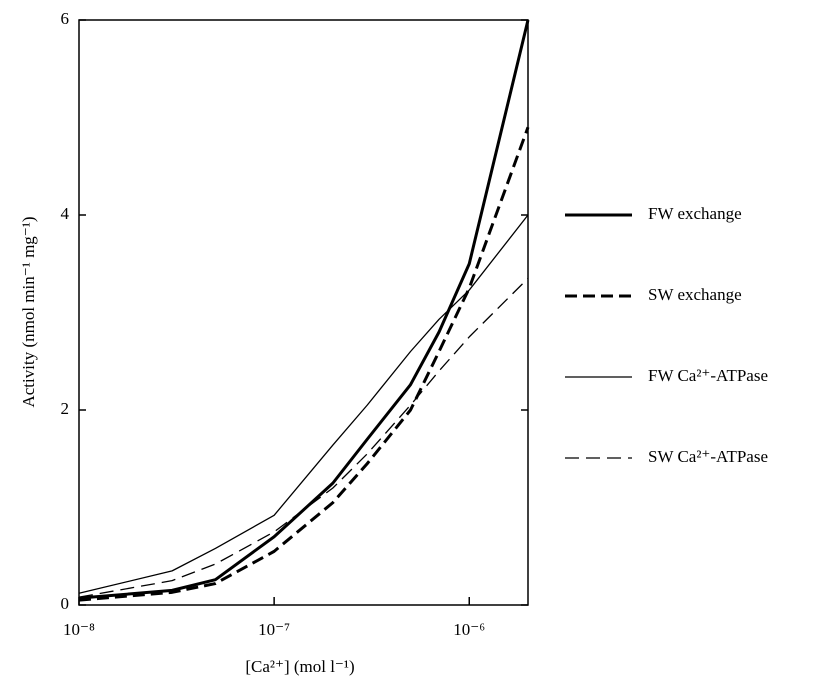 Image resolution: width=825 pixels, height=685 pixels. What do you see at coordinates (708, 456) in the screenshot?
I see `legend-label: SW Ca²⁺-ATPase` at bounding box center [708, 456].